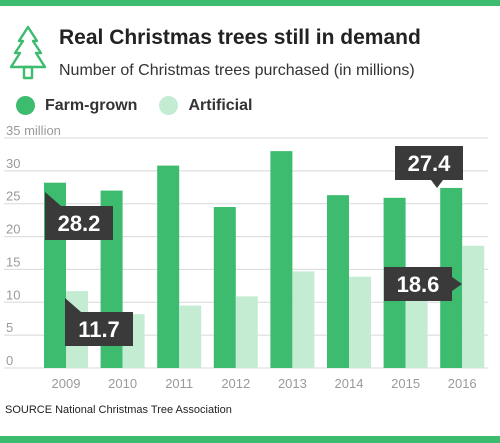 The width and height of the screenshot is (500, 443). I want to click on y-tick-label: 30, so click(13, 163).